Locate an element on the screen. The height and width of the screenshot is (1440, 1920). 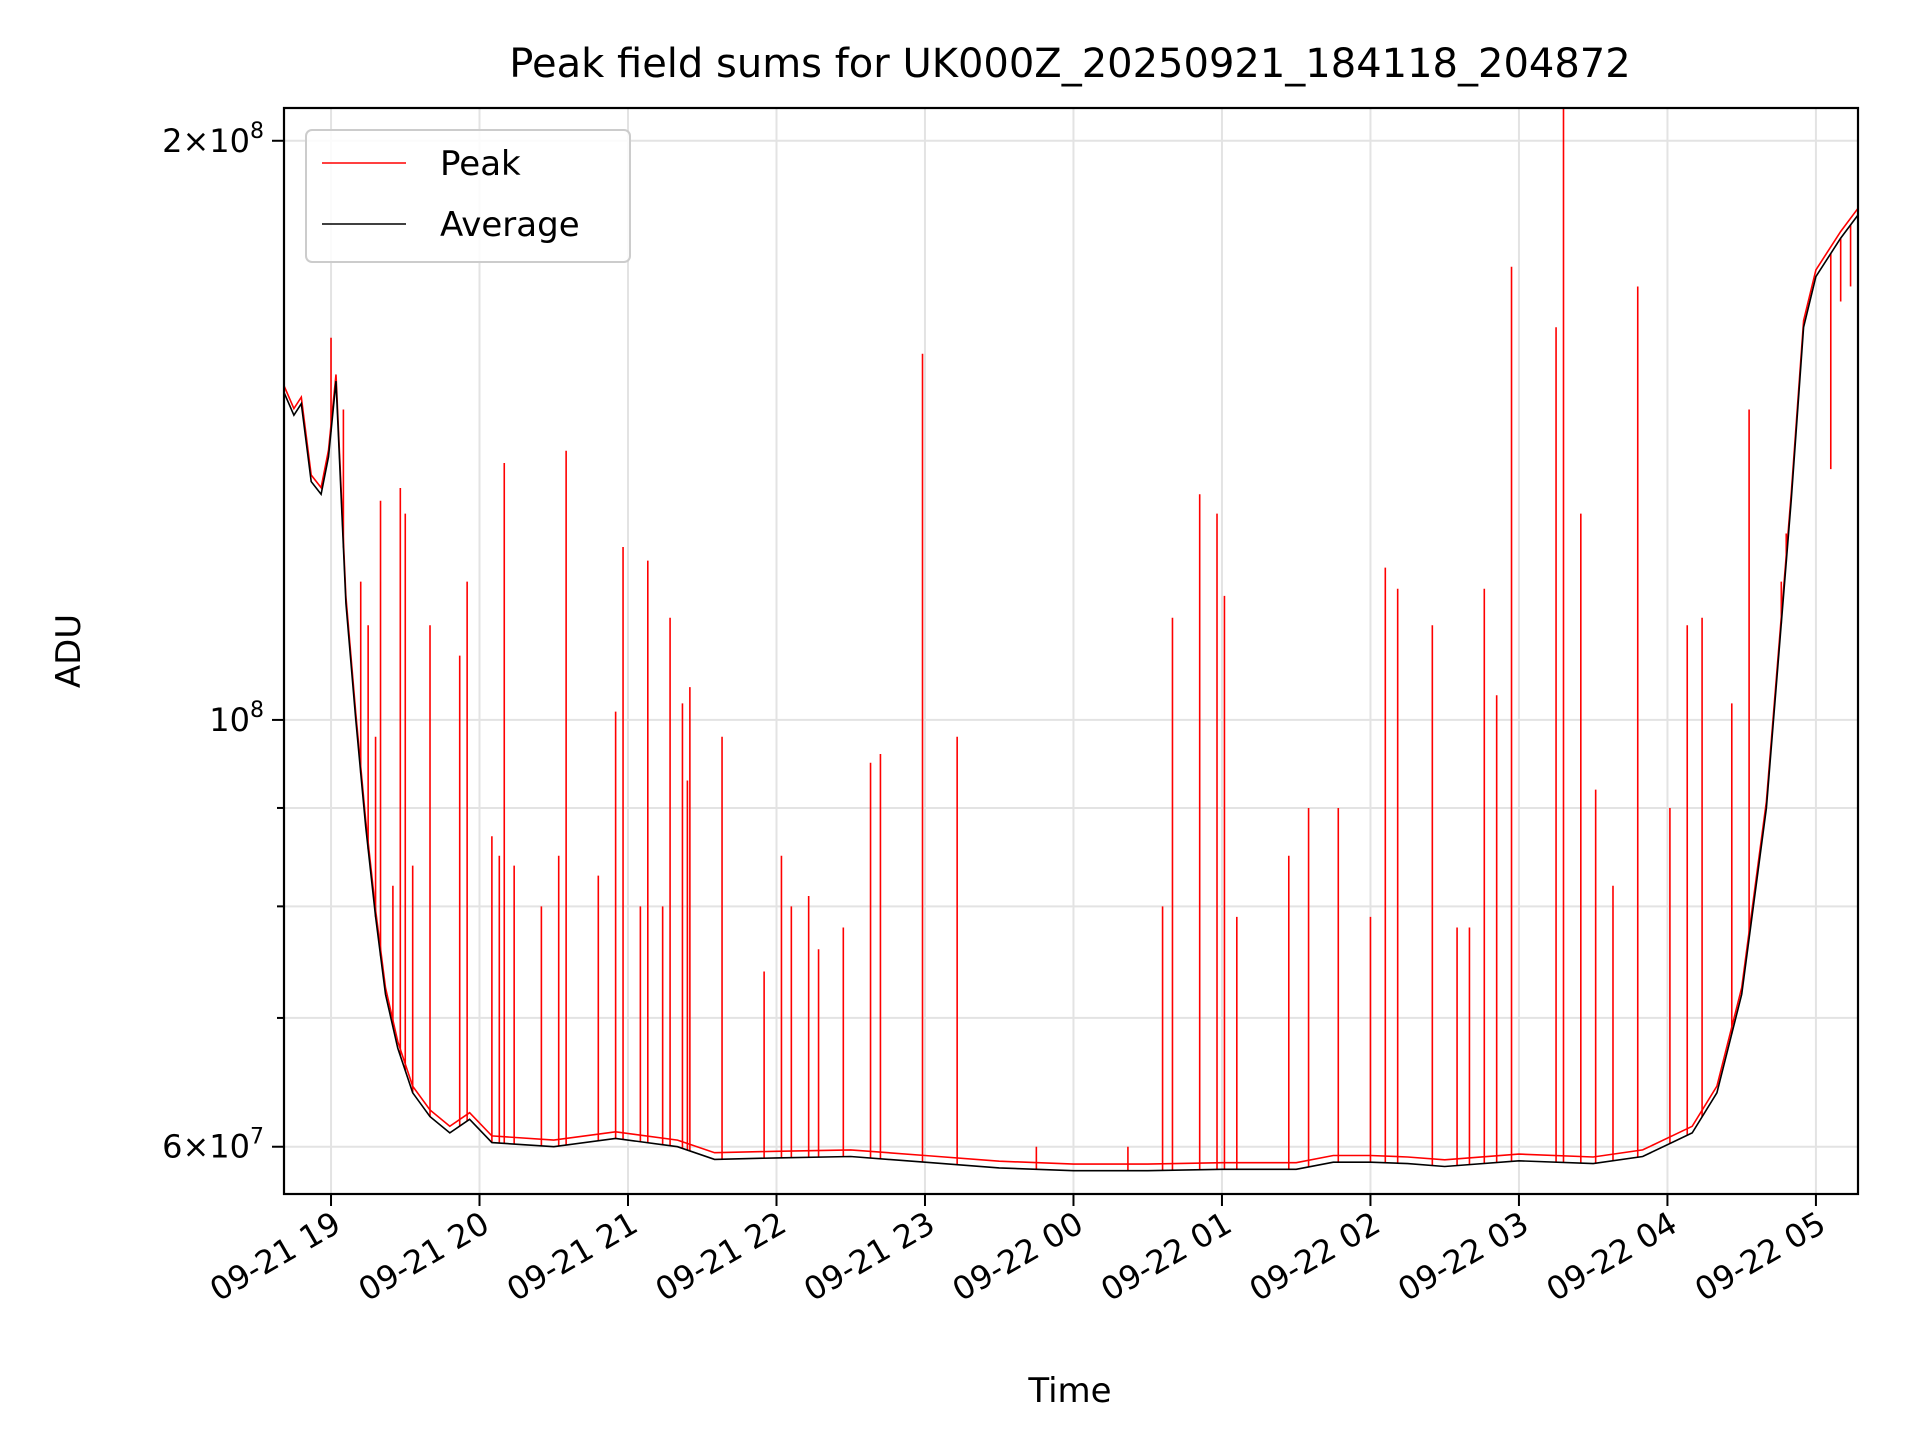
x-axis-title: Time is located at coordinates (1069, 1391).